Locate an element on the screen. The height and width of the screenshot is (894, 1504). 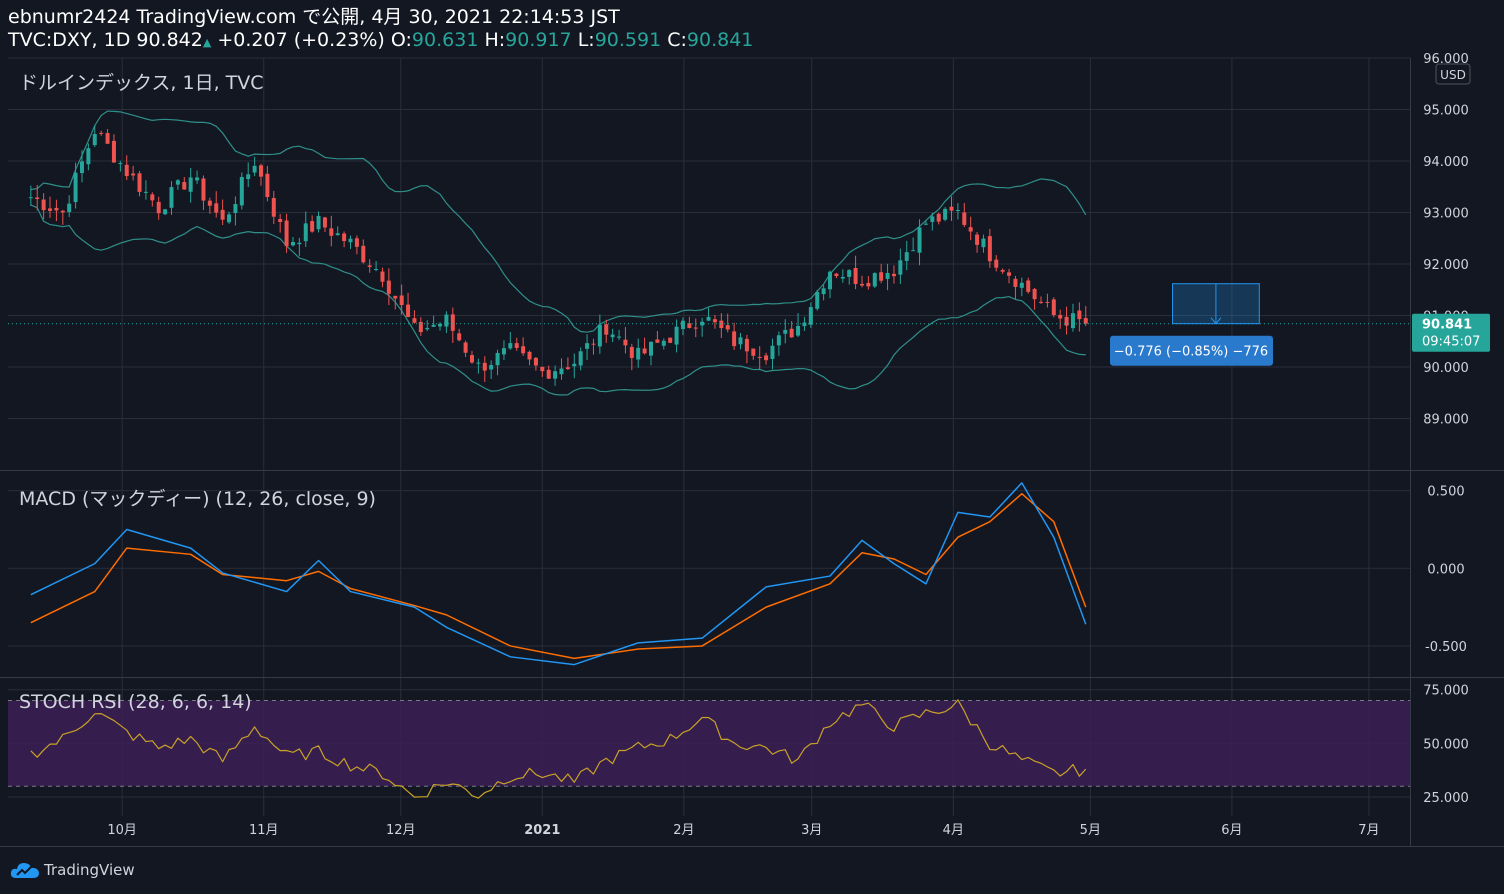
x-tick-label: 3月 is located at coordinates (811, 830).